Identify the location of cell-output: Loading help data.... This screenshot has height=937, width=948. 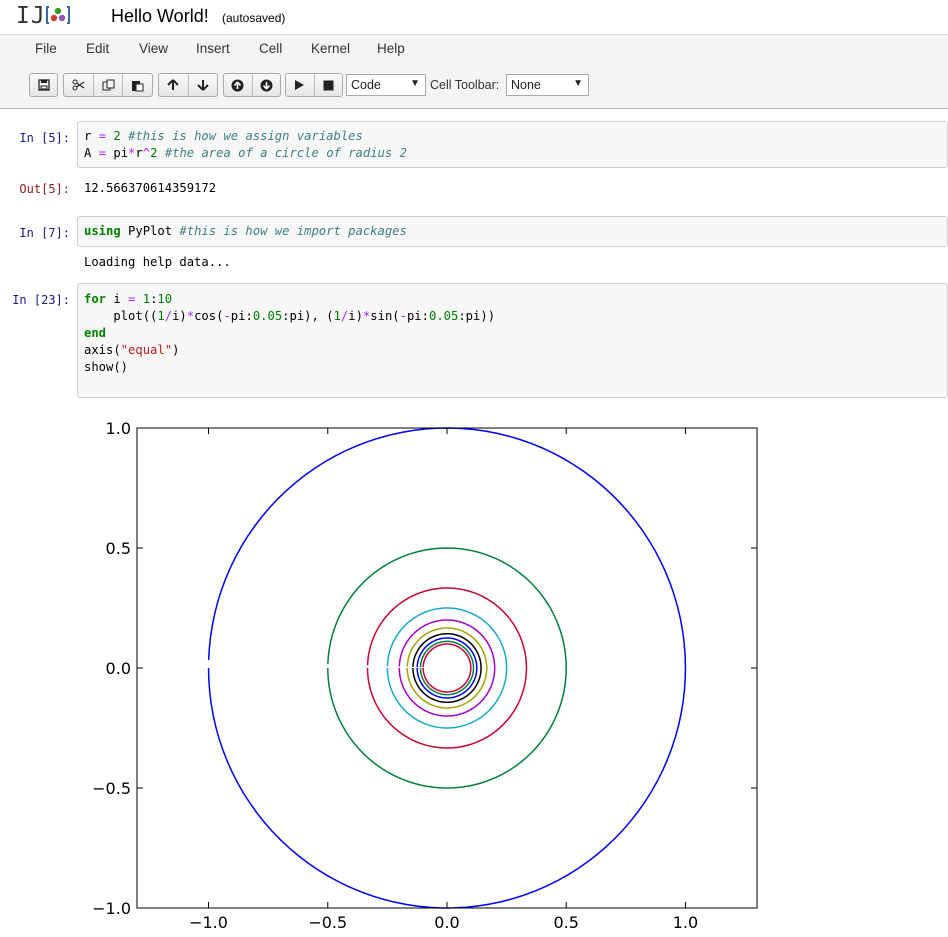
(157, 262).